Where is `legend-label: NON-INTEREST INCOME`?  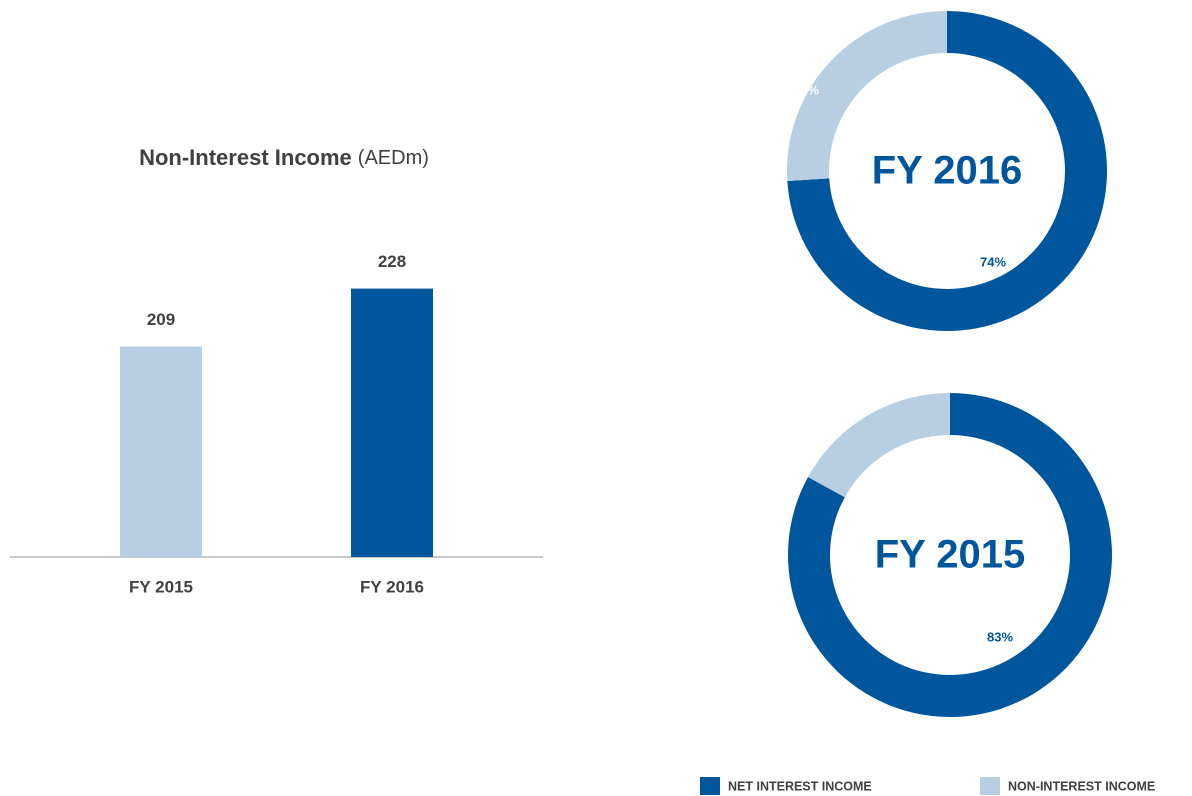
legend-label: NON-INTEREST INCOME is located at coordinates (1081, 786).